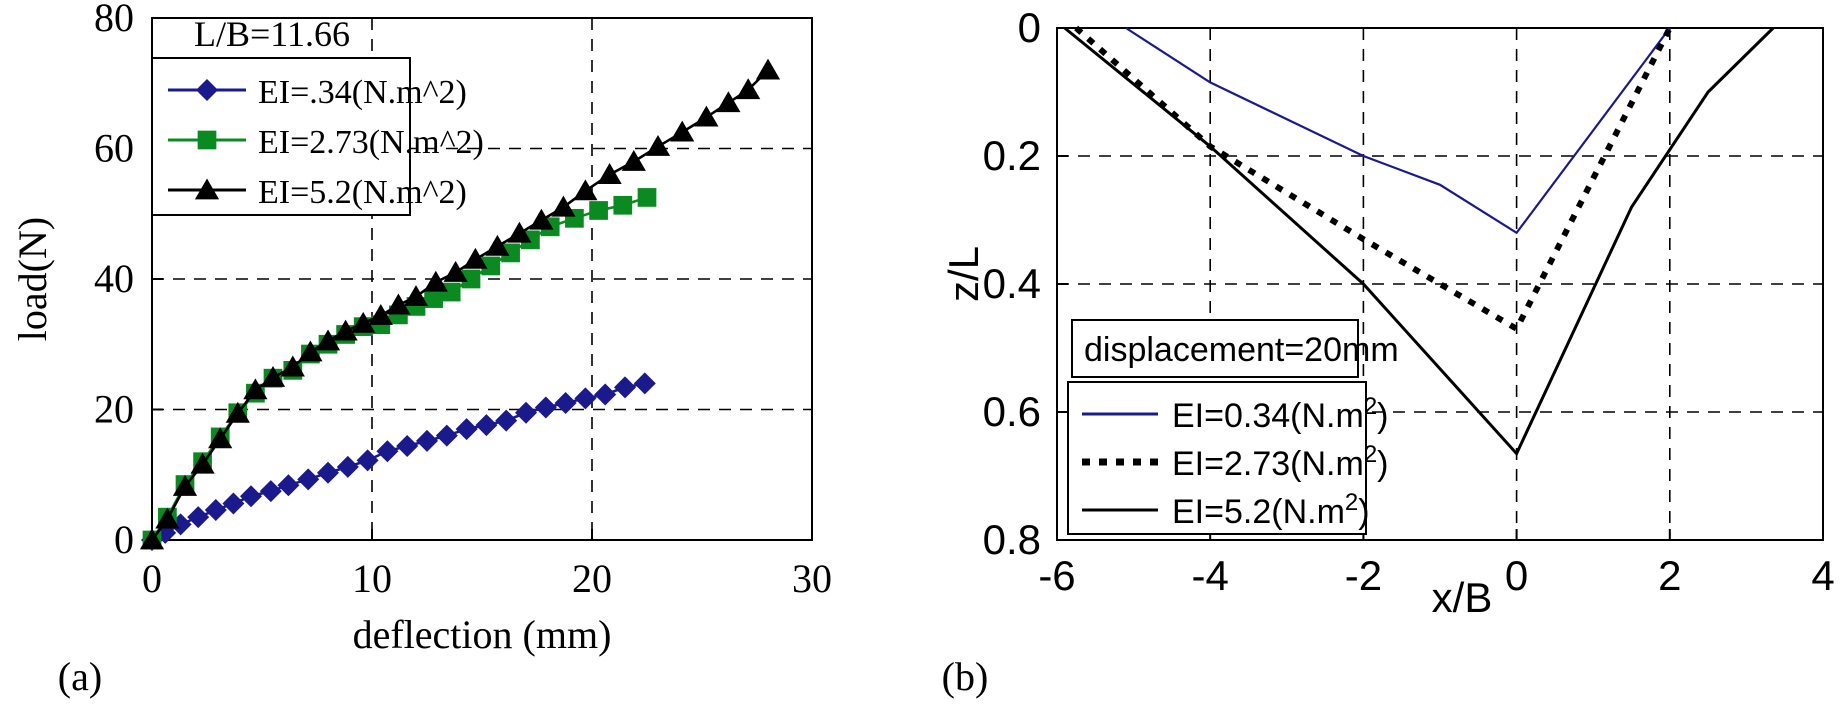 This screenshot has height=723, width=1848. Describe the element at coordinates (1029, 27) in the screenshot. I see `panel-b-ytick-label: 0` at that location.